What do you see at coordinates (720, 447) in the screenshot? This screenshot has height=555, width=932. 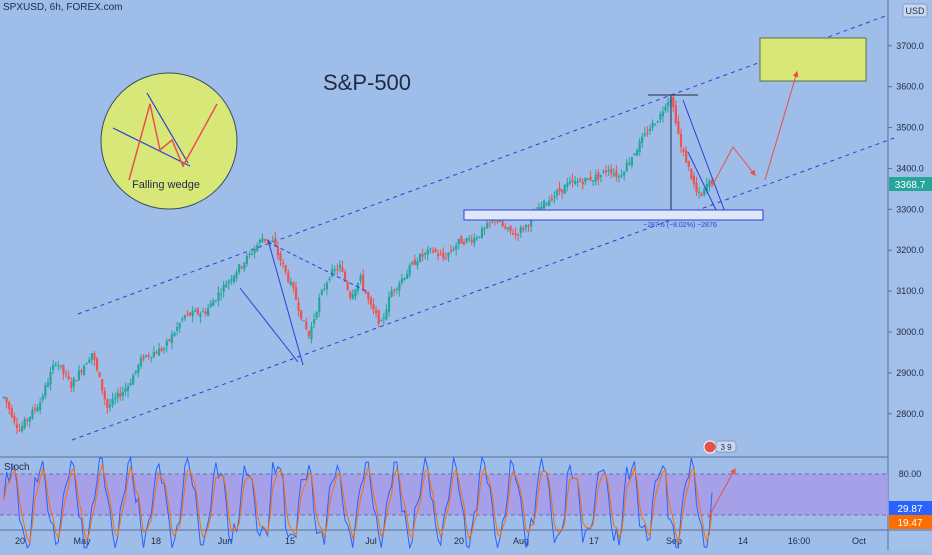 I see `event-badge: 3 9` at bounding box center [720, 447].